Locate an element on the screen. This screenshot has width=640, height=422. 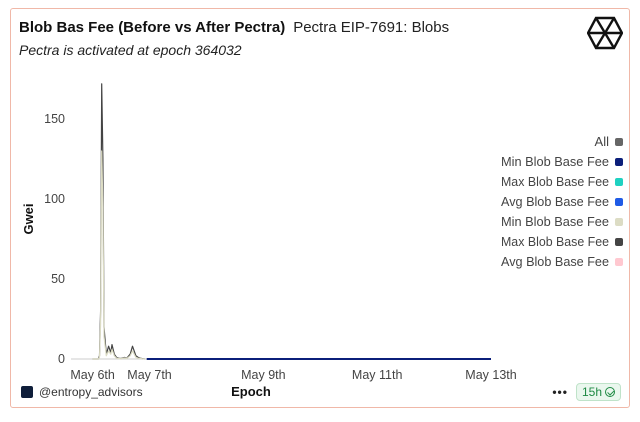
y-tick-label: 150 is located at coordinates (54, 119).